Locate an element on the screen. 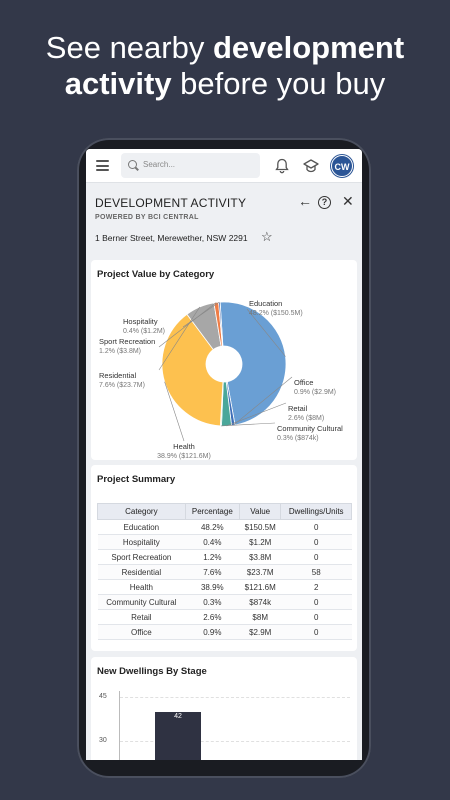  table-cell: Health is located at coordinates (141, 587).